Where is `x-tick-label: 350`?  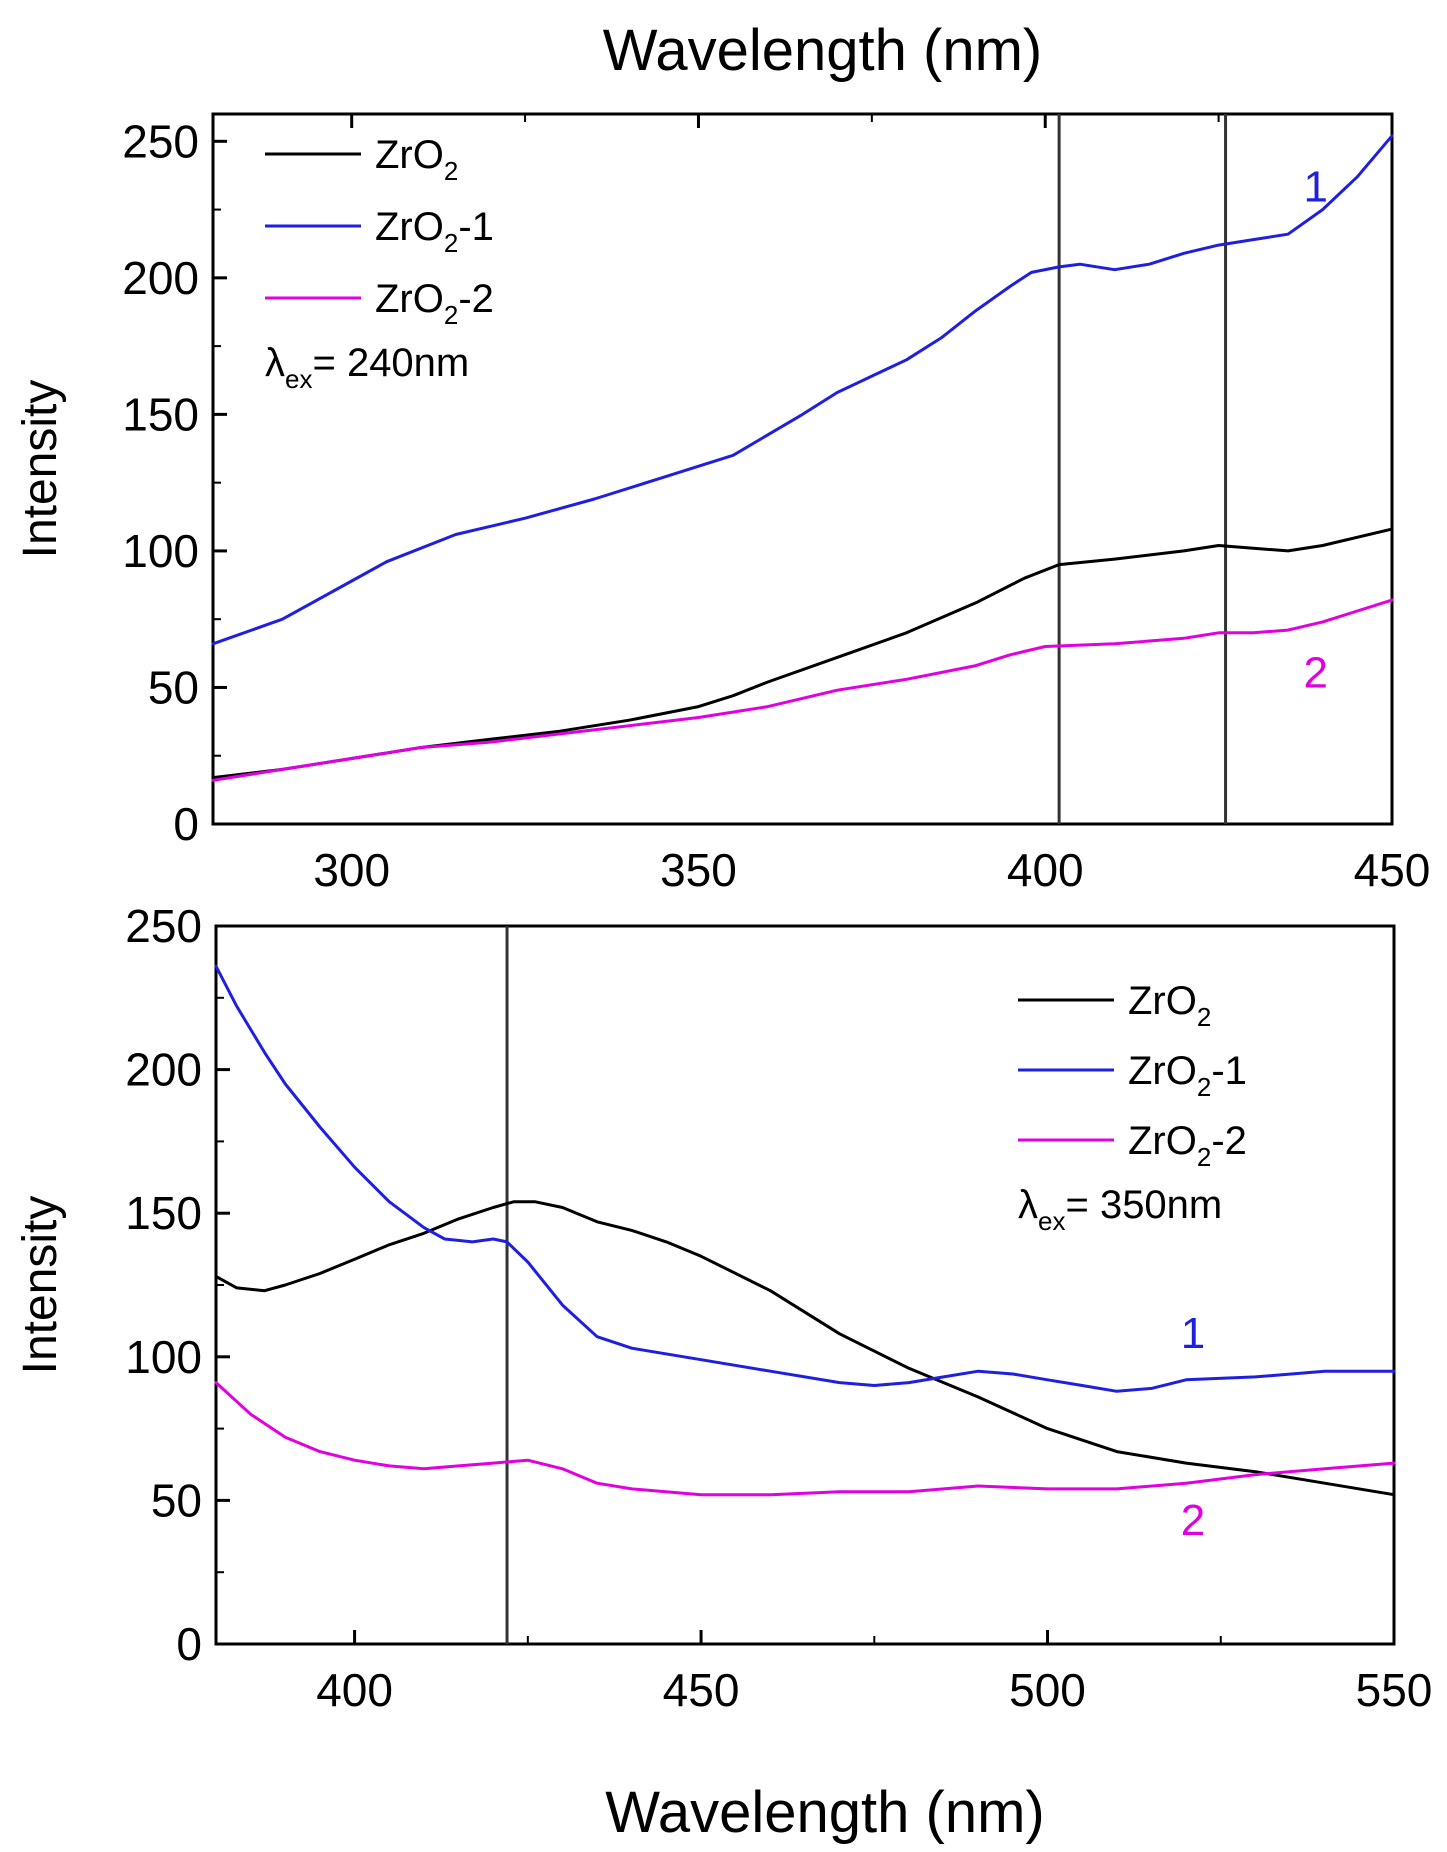
x-tick-label: 350 is located at coordinates (698, 870).